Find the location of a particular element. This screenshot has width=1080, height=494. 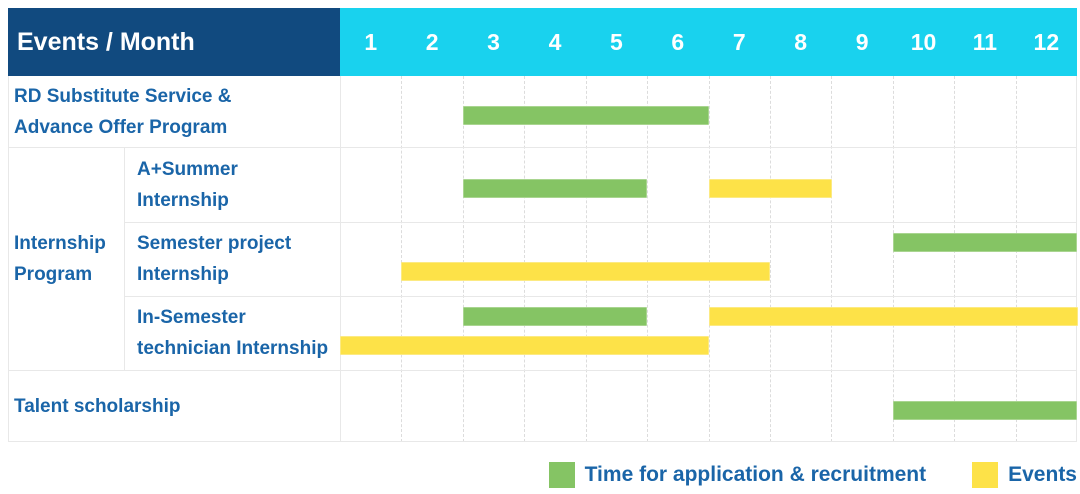

month-header-row: 1 2 3 4 5 6 7 8 9 10 11 12 is located at coordinates (708, 42).